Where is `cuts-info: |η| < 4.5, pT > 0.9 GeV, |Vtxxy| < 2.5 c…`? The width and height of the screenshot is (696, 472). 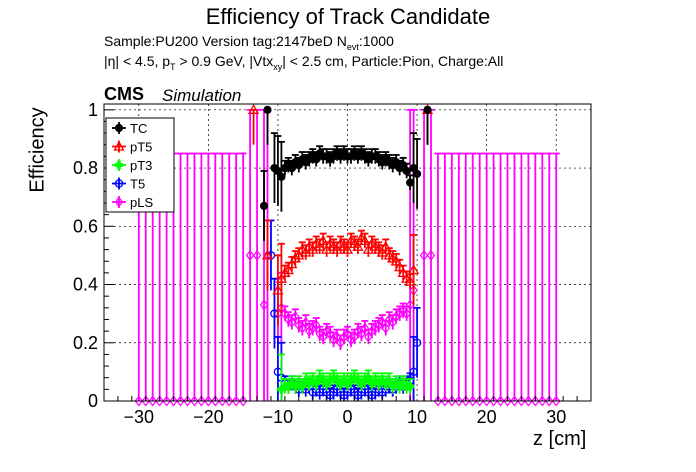 cuts-info: |η| < 4.5, pT > 0.9 GeV, |Vtxxy| < 2.5 c… is located at coordinates (303, 62).